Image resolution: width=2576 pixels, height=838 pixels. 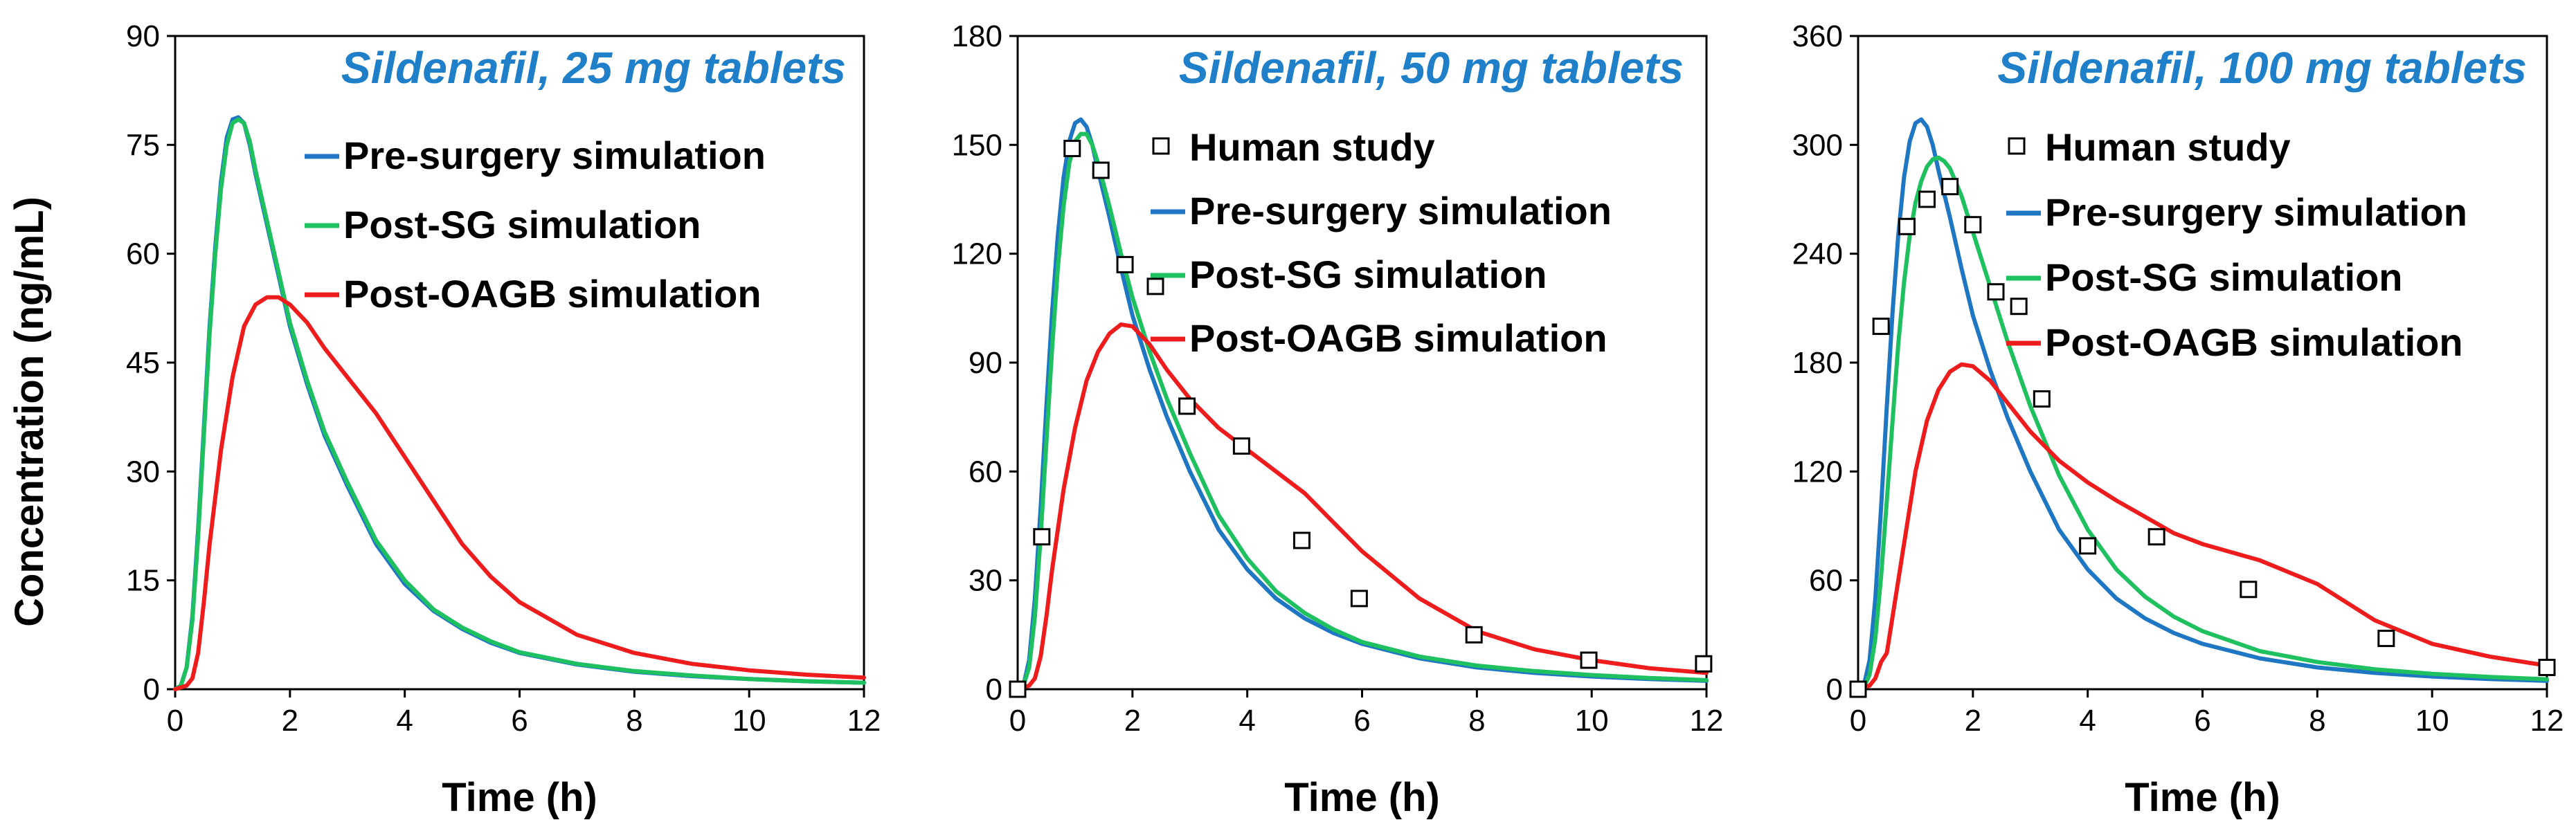 What do you see at coordinates (593, 68) in the screenshot?
I see `panel-title: Sildenafil, 25 mg tablets` at bounding box center [593, 68].